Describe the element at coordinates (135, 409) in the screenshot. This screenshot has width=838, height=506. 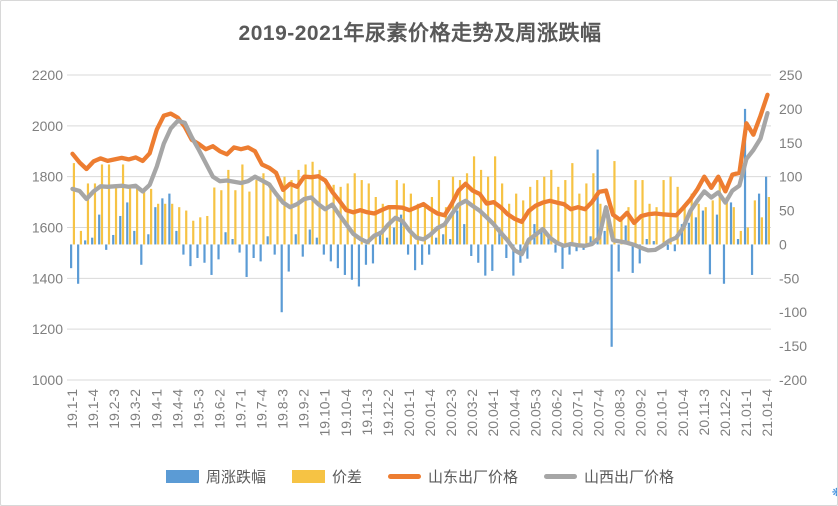
I see `svg-text: 19.3-2` at that location.